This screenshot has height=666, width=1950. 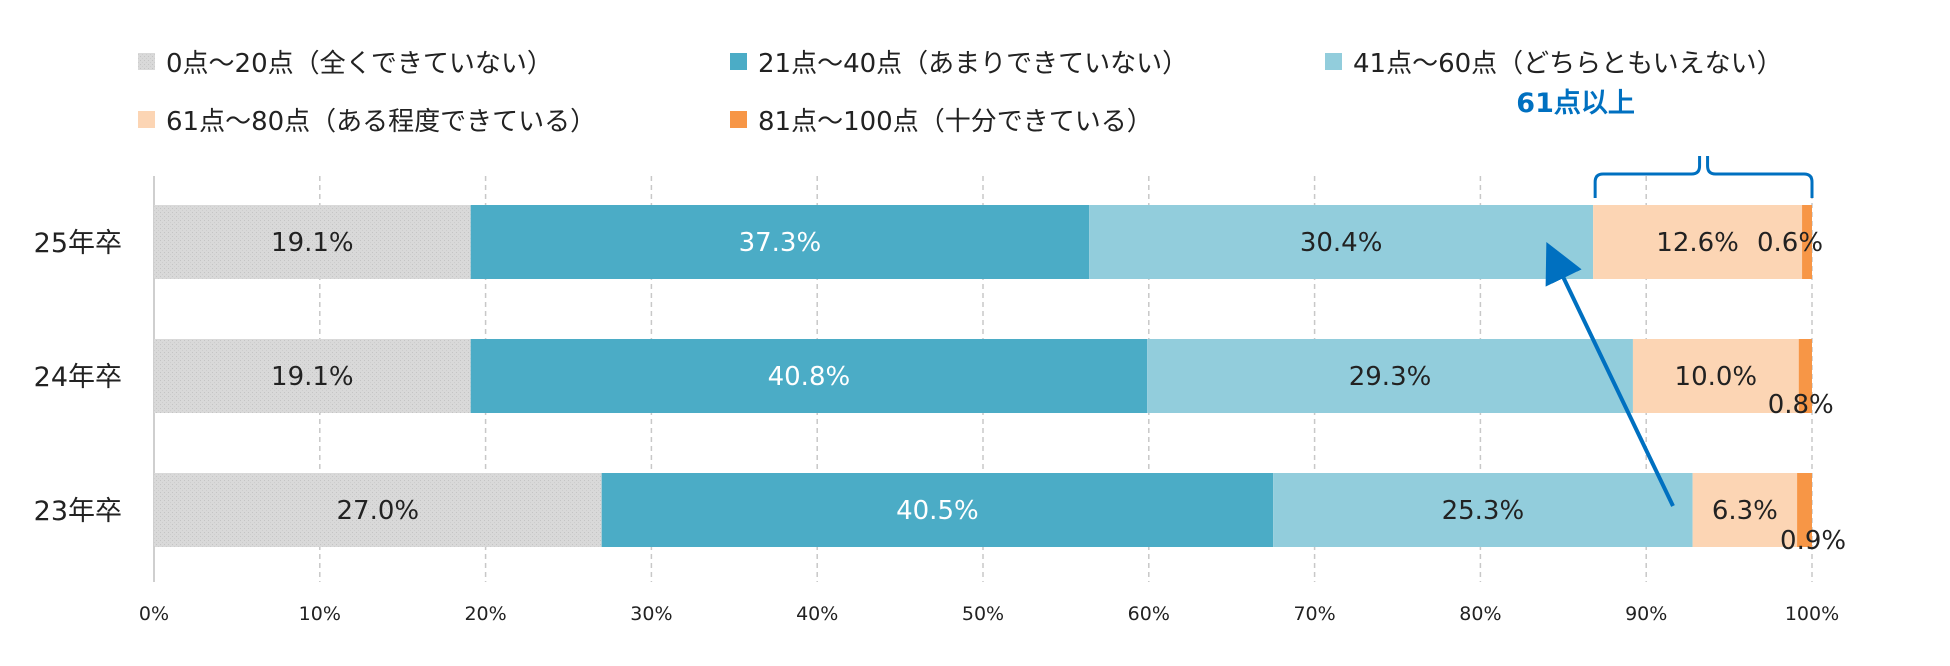 I want to click on x-axis-ticks: 0% 10% 20% 30% 40% 50% 60% 70% 80% 90% 100%, so click(x=989, y=614).